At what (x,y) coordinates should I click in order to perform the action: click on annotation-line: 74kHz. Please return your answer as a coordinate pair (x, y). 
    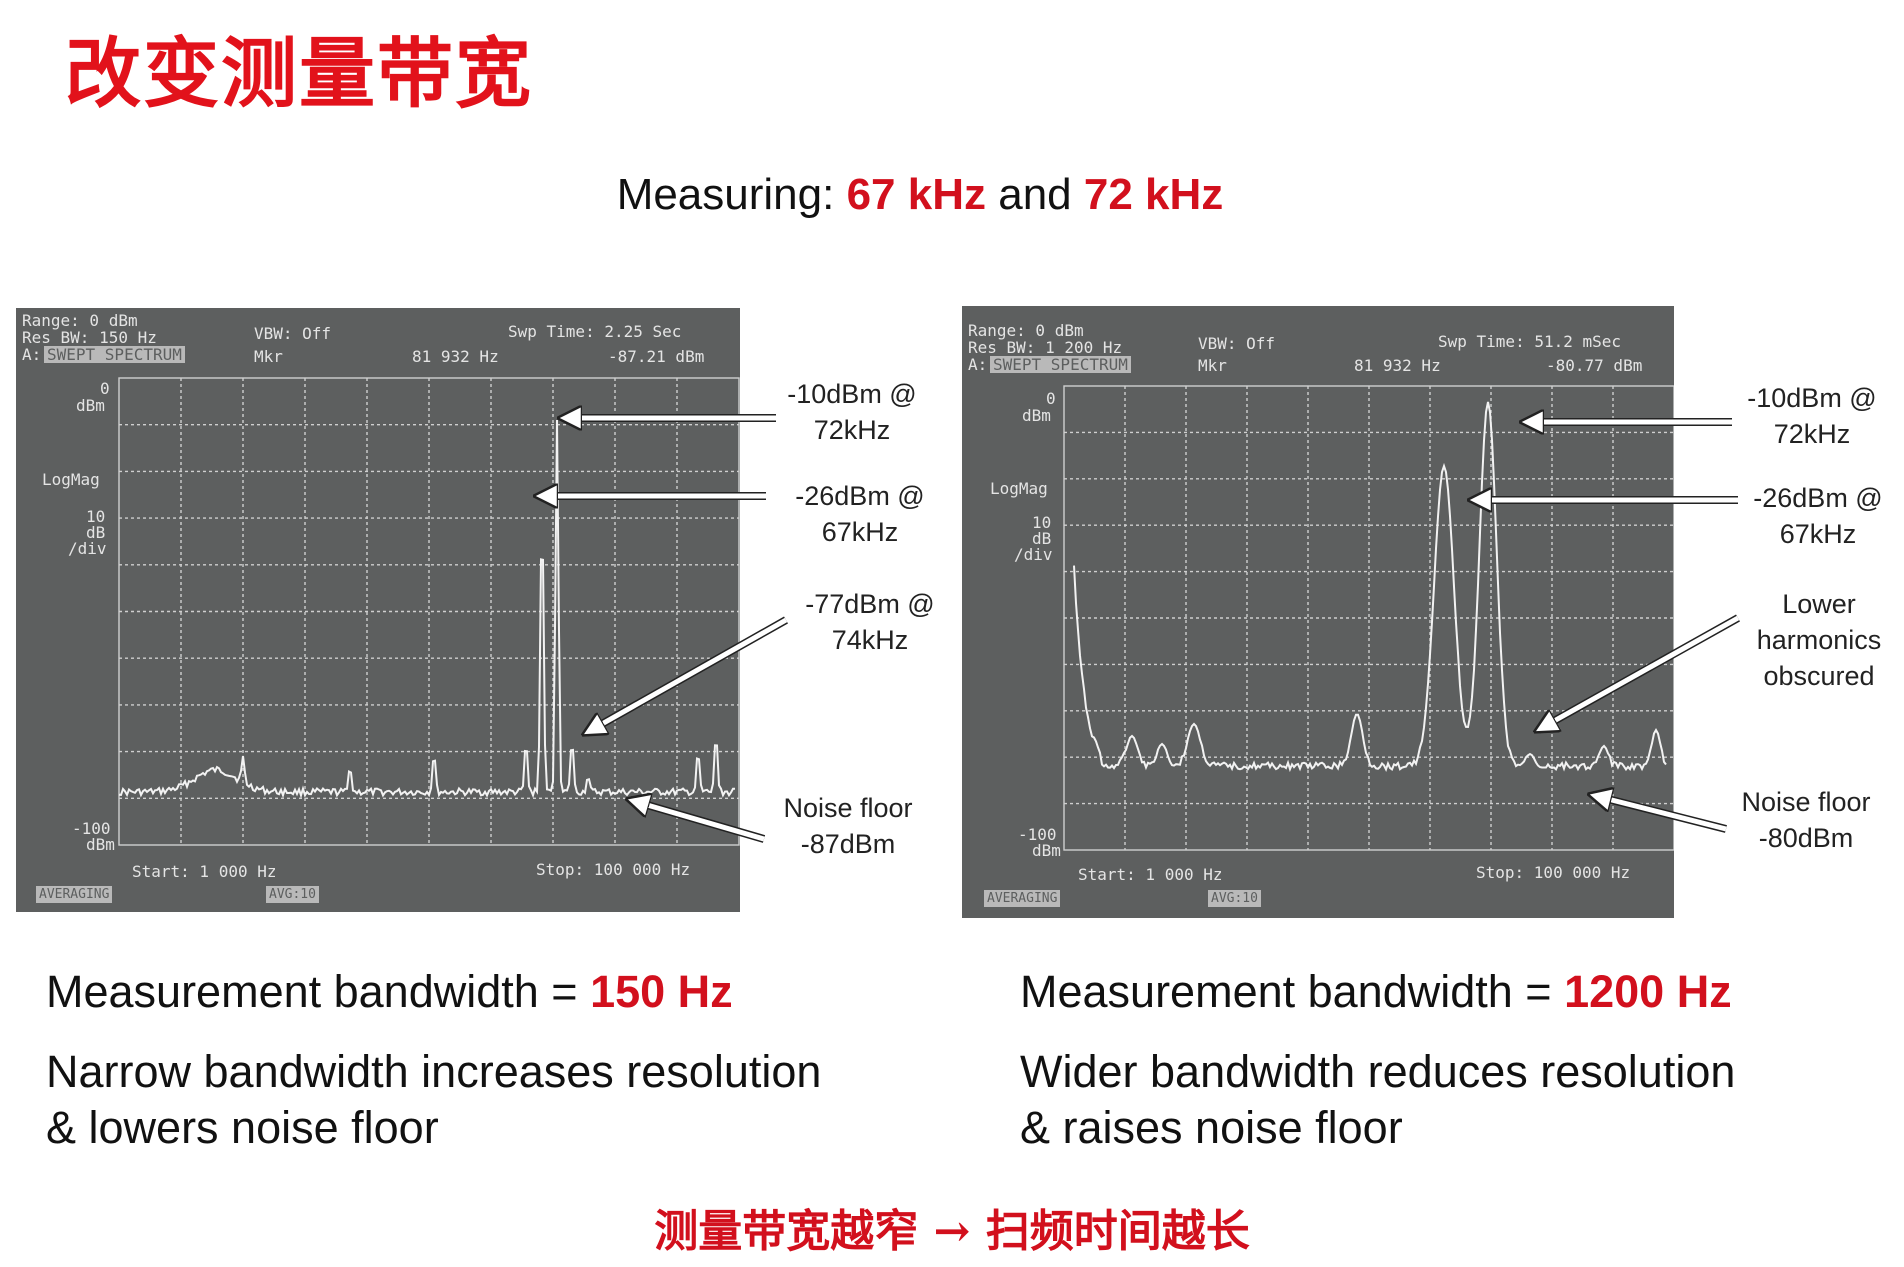
    Looking at the image, I should click on (870, 640).